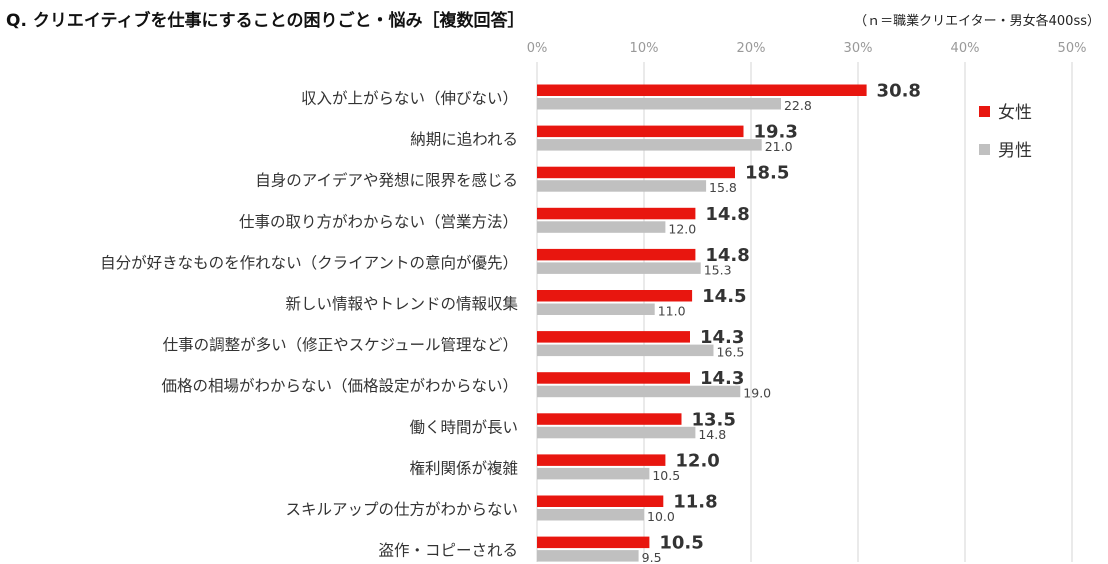 The width and height of the screenshot is (1108, 564). I want to click on x-tick-label: 0%, so click(537, 48).